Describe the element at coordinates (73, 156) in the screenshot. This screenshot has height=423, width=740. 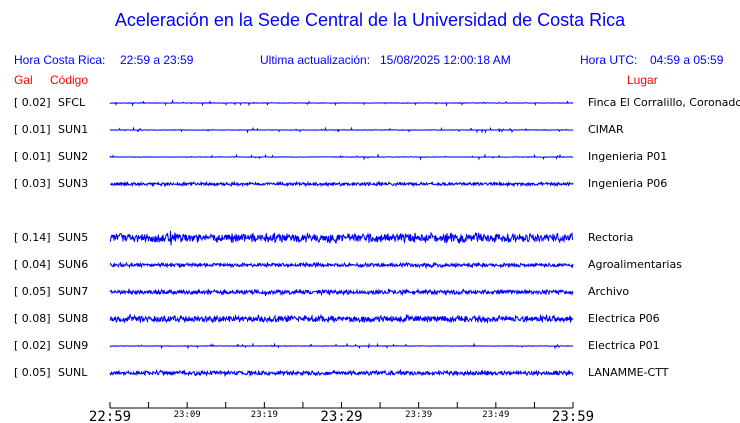
I see `station-code: SUN2` at that location.